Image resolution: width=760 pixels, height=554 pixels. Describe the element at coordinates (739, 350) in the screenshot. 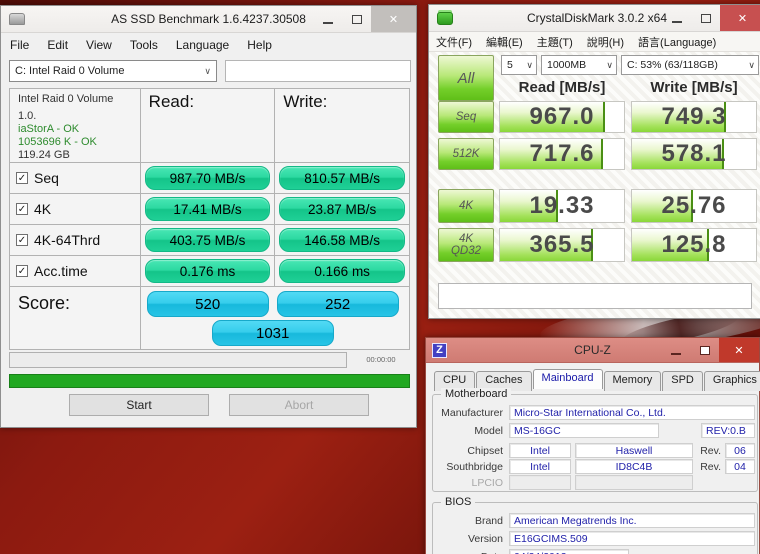

I see `cpuz-close-button: ✕` at that location.